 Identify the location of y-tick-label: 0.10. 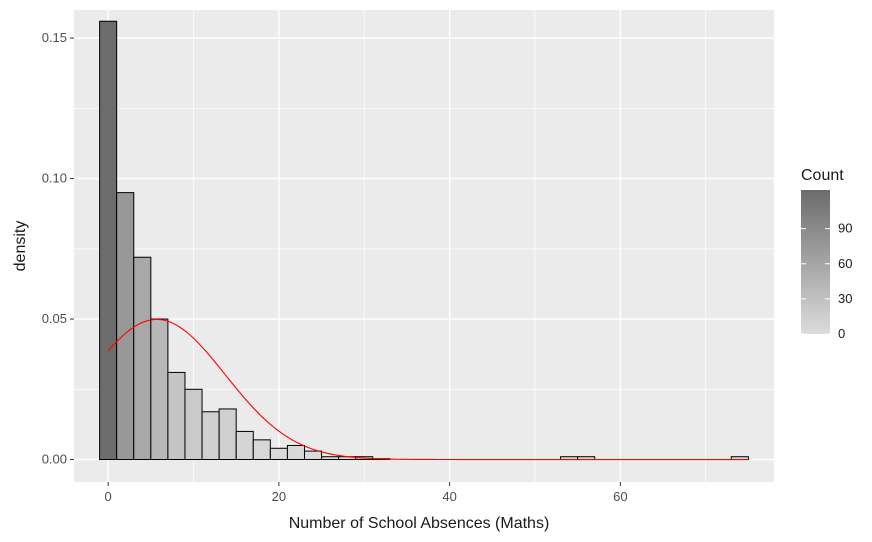
(54, 178).